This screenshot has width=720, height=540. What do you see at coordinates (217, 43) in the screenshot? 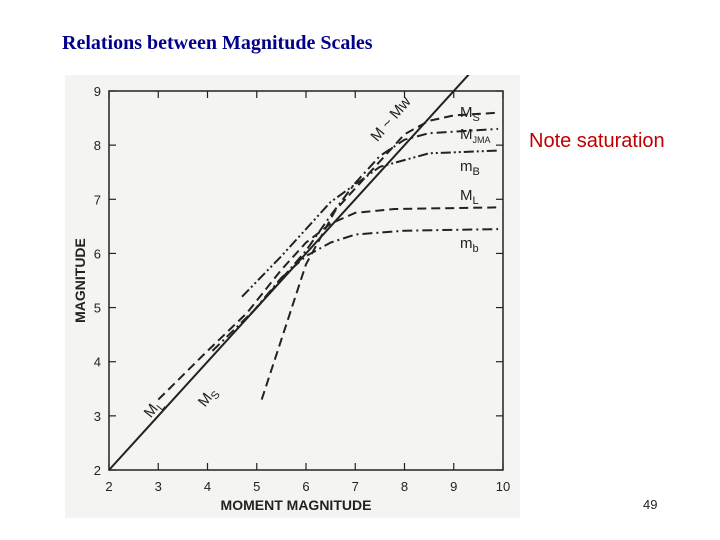
I see `slide-title: Relations between Magnitude Scales` at bounding box center [217, 43].